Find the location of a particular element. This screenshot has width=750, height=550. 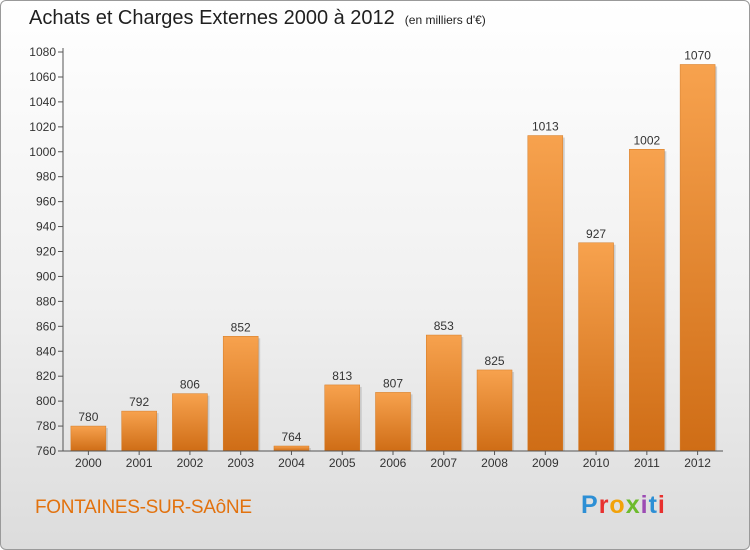

bar-2005 is located at coordinates (342, 418).